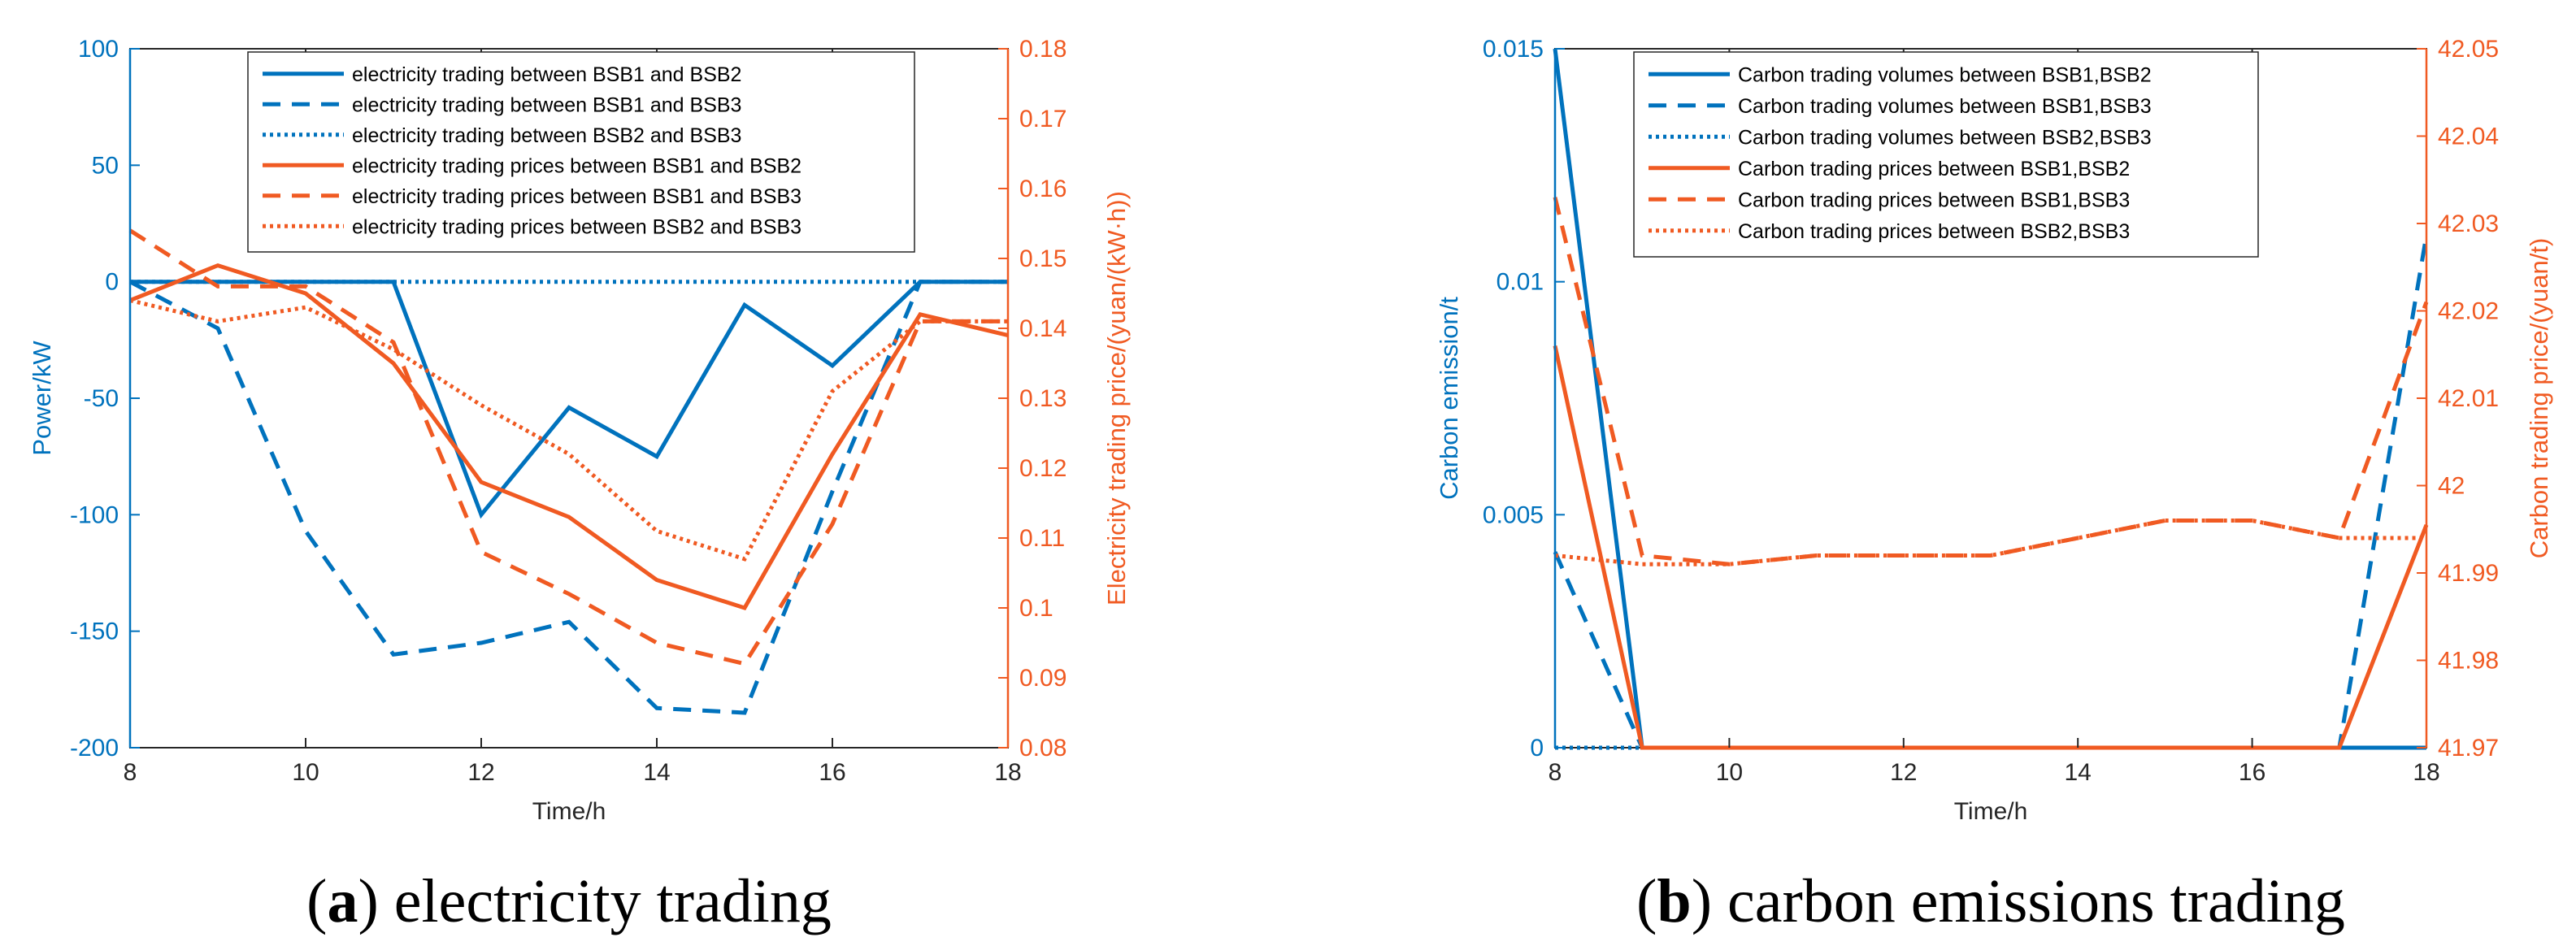  What do you see at coordinates (1042, 49) in the screenshot?
I see `panel-a-right-tick-label: 0.18` at bounding box center [1042, 49].